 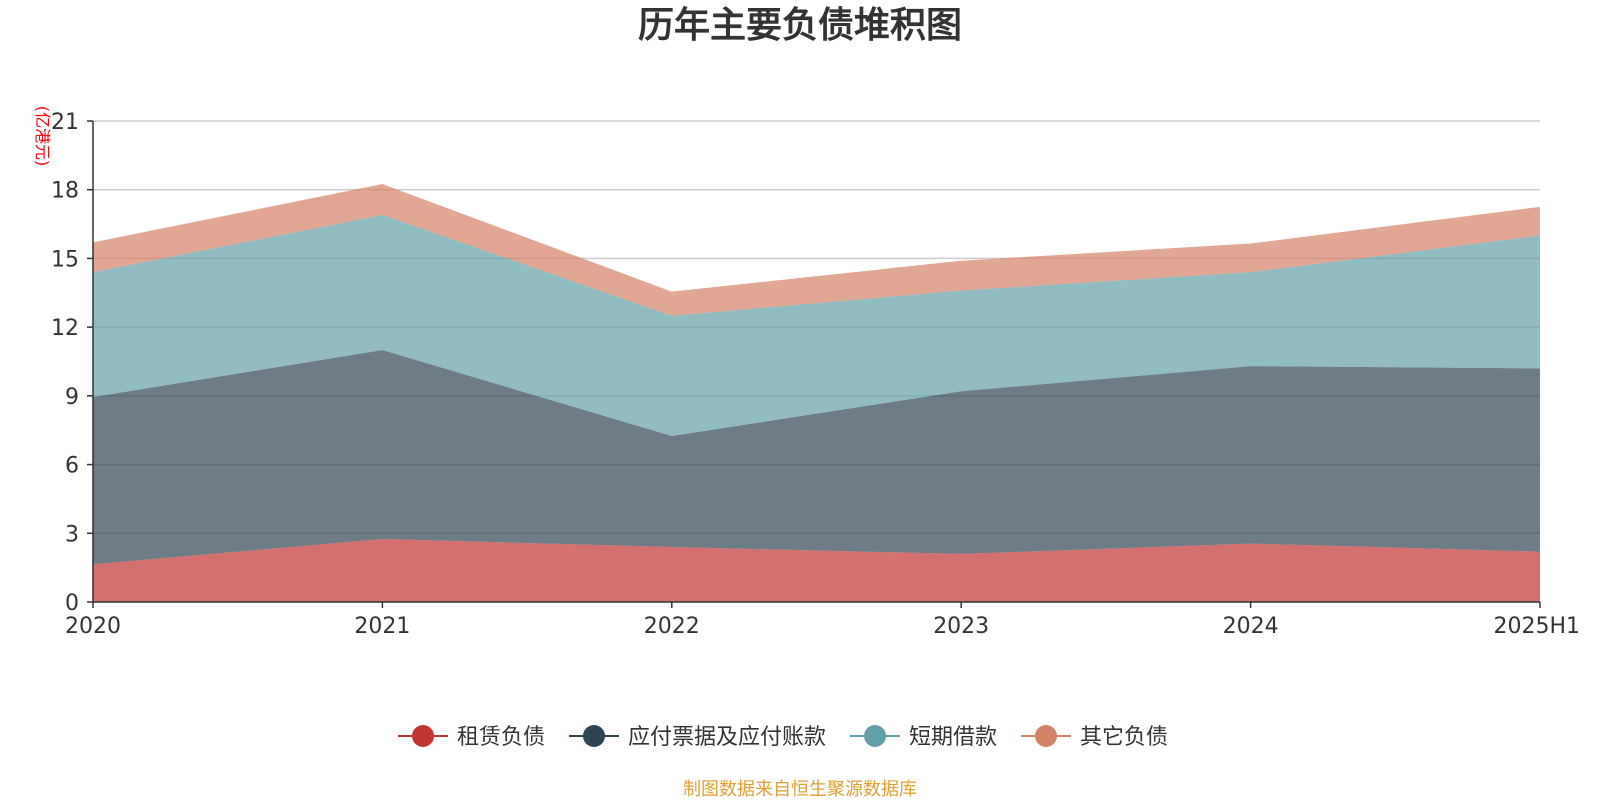 What do you see at coordinates (953, 737) in the screenshot?
I see `legend-label: 短期借款` at bounding box center [953, 737].